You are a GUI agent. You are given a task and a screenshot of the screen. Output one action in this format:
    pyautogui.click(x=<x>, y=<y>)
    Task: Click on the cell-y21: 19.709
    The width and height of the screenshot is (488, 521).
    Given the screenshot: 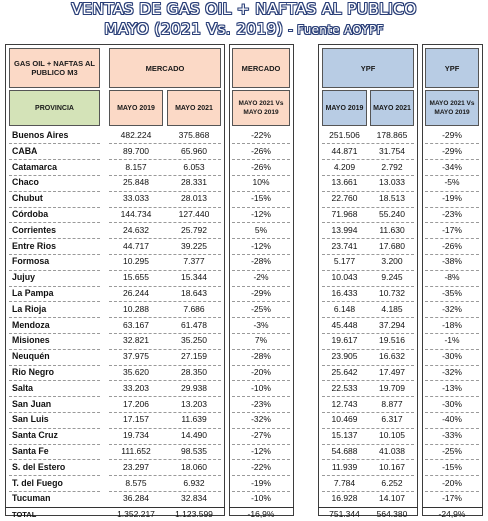 What is the action you would take?
    pyautogui.click(x=392, y=387)
    